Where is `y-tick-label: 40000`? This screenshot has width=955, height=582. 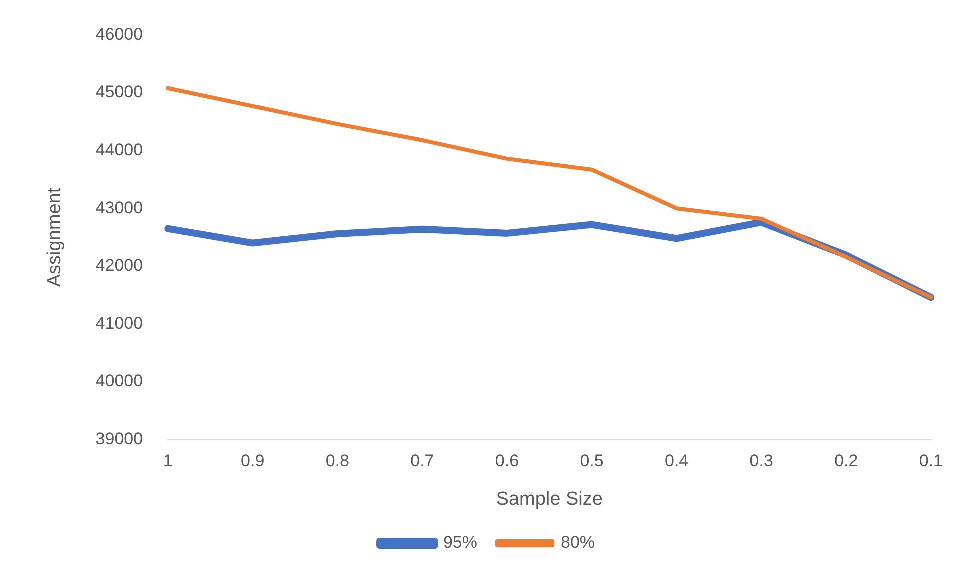 y-tick-label: 40000 is located at coordinates (120, 381).